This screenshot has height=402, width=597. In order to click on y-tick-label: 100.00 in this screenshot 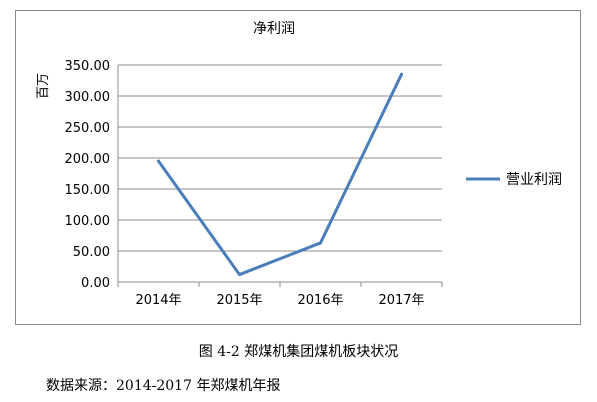, I will do `click(88, 221)`.